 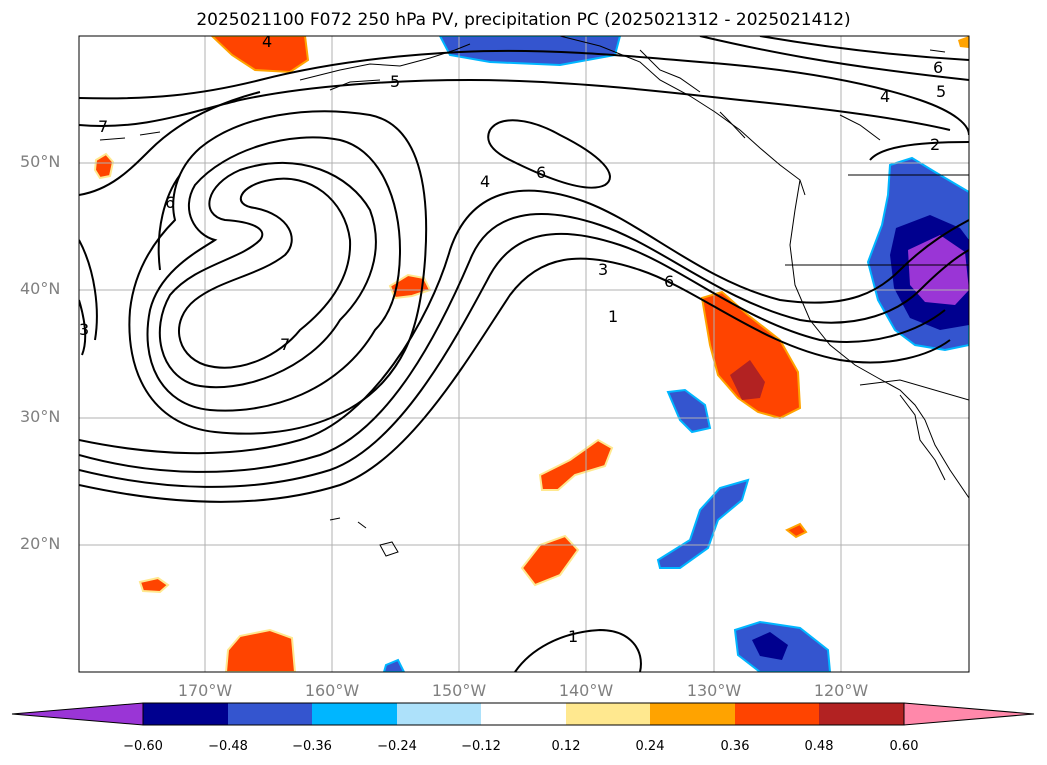 What do you see at coordinates (40, 416) in the screenshot?
I see `lat-label: 30°N` at bounding box center [40, 416].